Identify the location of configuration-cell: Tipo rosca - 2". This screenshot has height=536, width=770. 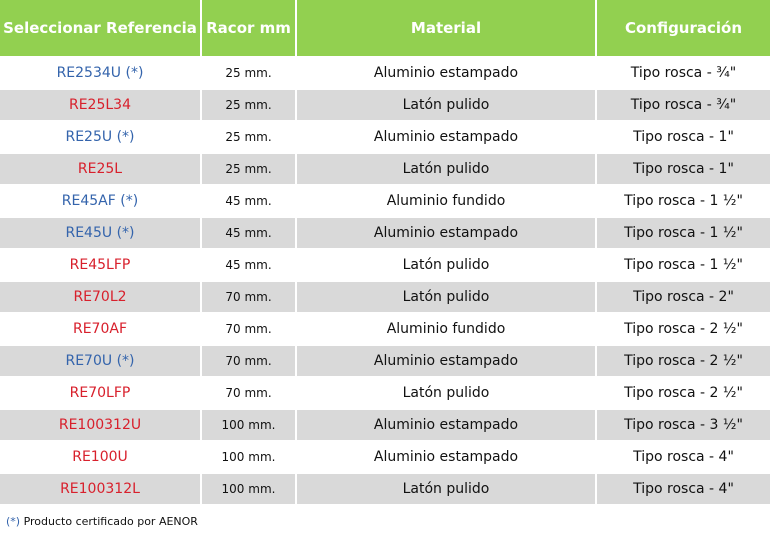
(683, 297).